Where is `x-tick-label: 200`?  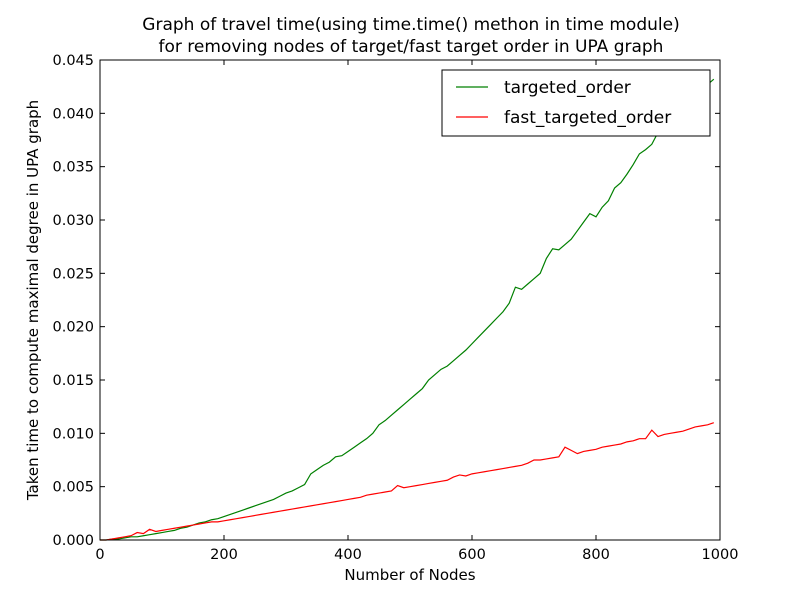
x-tick-label: 200 is located at coordinates (224, 555).